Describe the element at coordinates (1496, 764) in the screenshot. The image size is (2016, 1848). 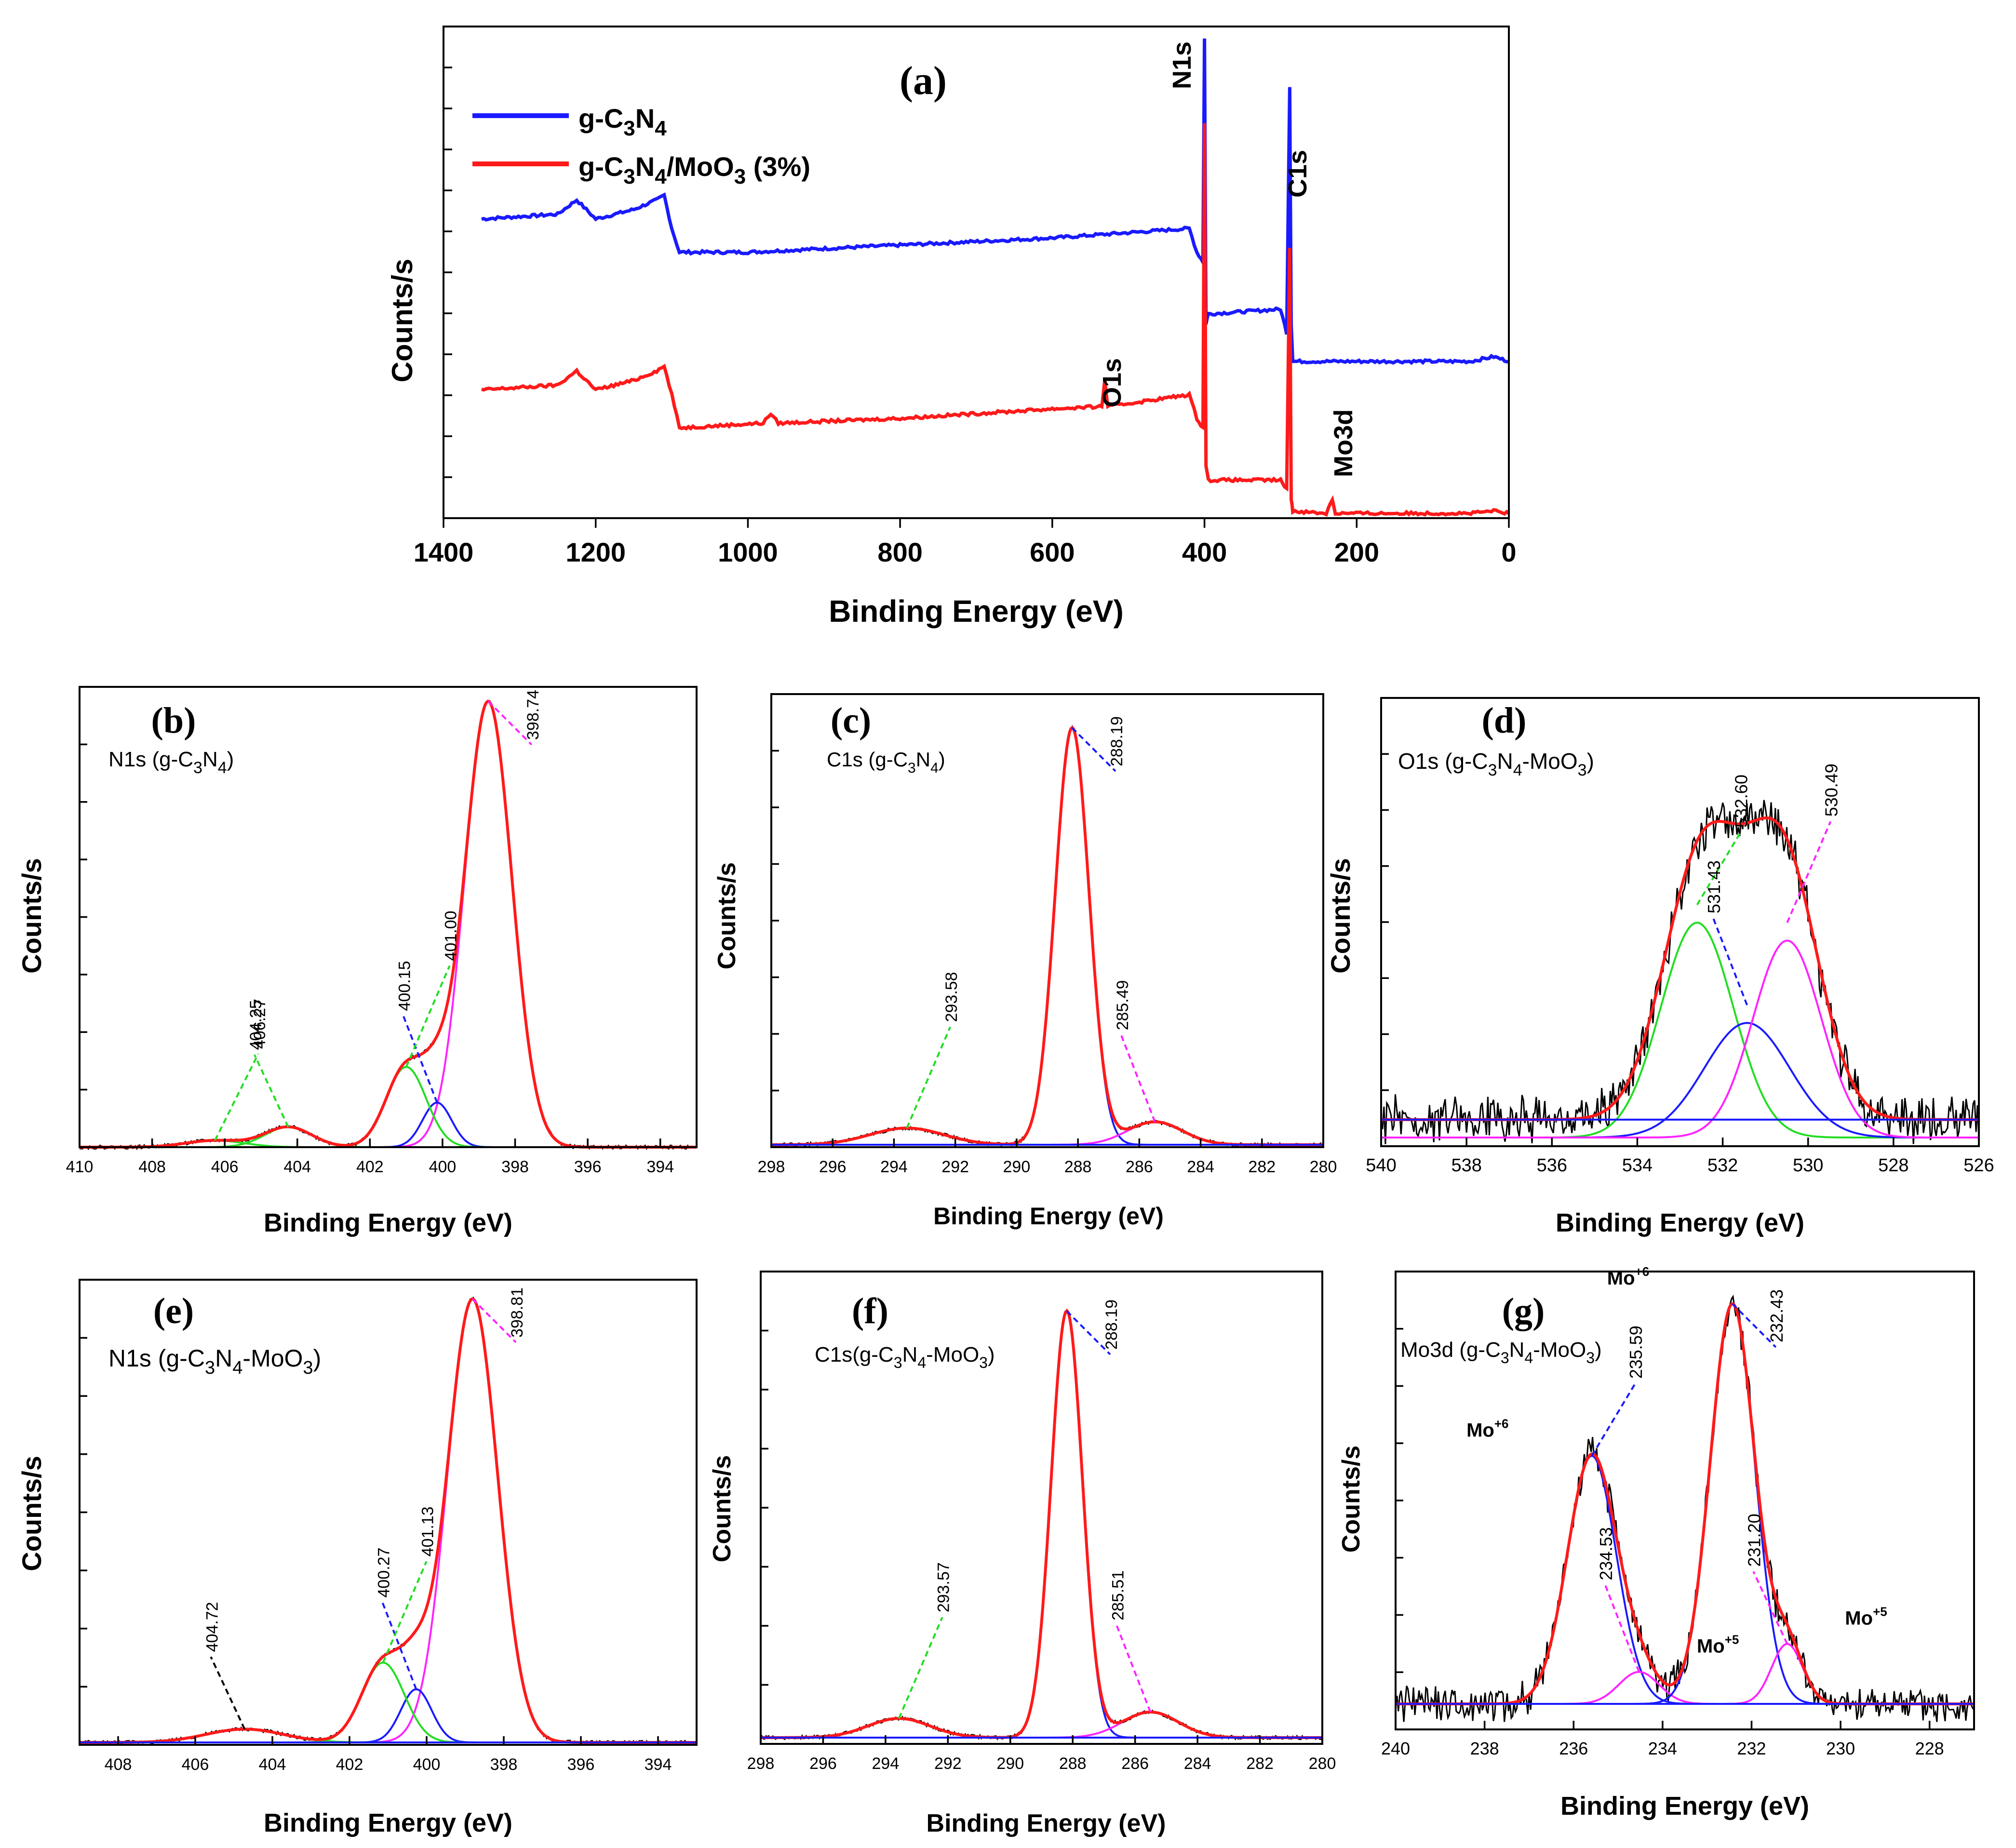
I see `panel-d-title: O1s (g-C3N4-MoO3)` at that location.